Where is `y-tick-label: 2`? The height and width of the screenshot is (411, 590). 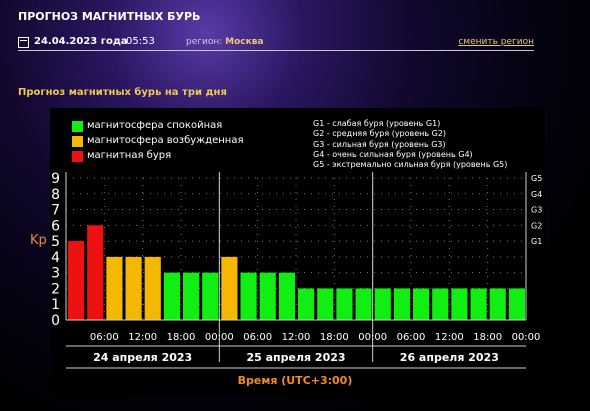
y-tick-label: 2 is located at coordinates (55, 289).